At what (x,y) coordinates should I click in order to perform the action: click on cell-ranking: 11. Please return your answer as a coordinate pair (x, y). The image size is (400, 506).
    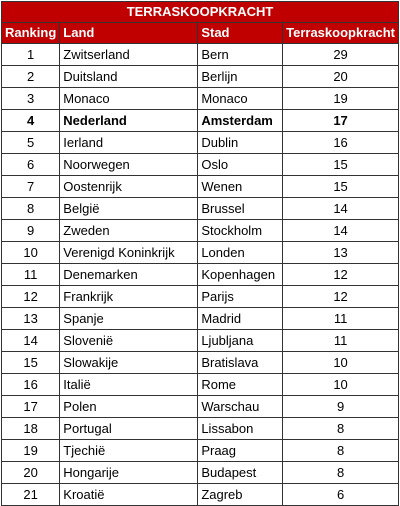
    Looking at the image, I should click on (30, 274).